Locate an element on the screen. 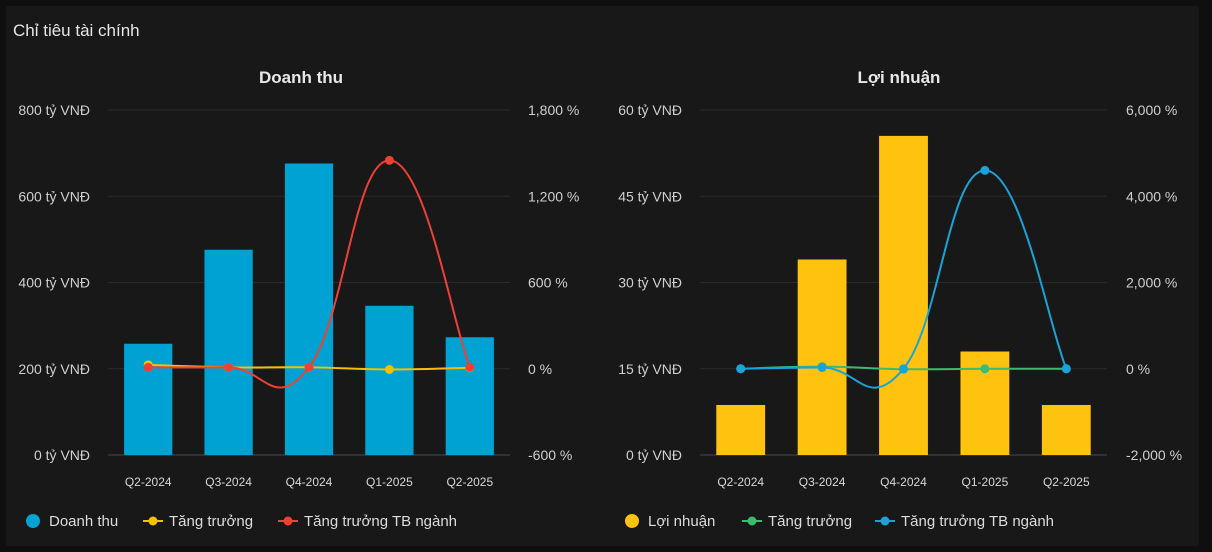  y-tick-label: 400 tỷ VNĐ is located at coordinates (54, 283).